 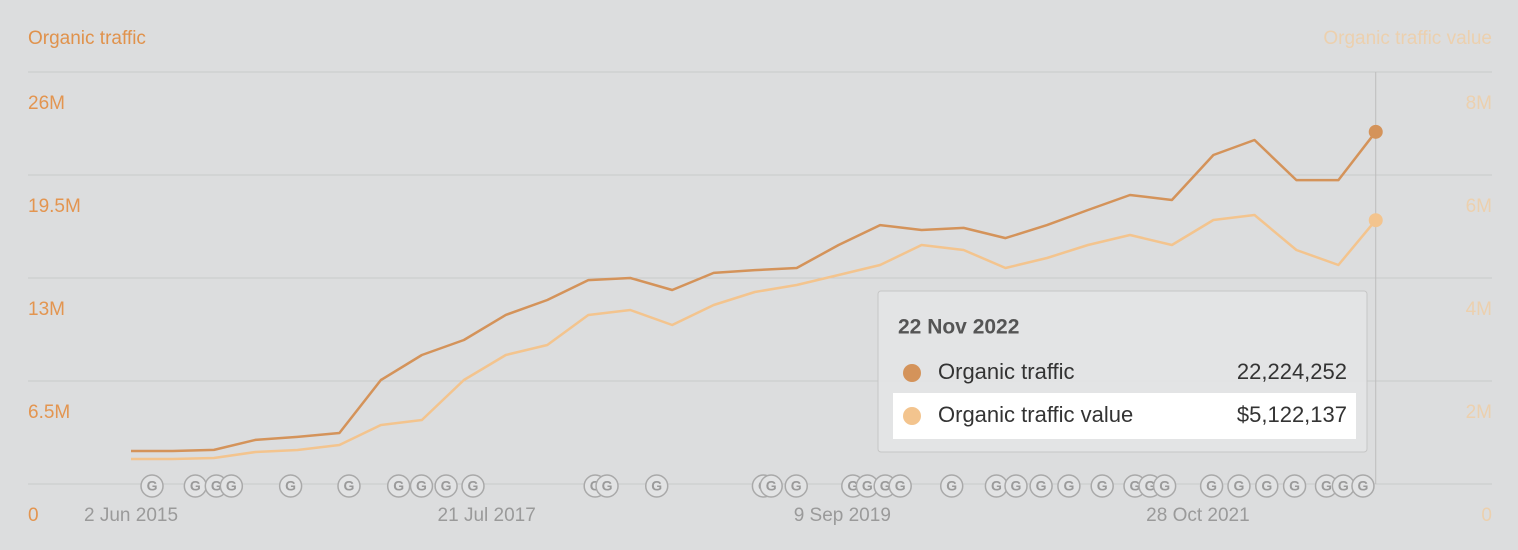 I want to click on tooltip-series-name: Organic traffic, so click(x=1006, y=371).